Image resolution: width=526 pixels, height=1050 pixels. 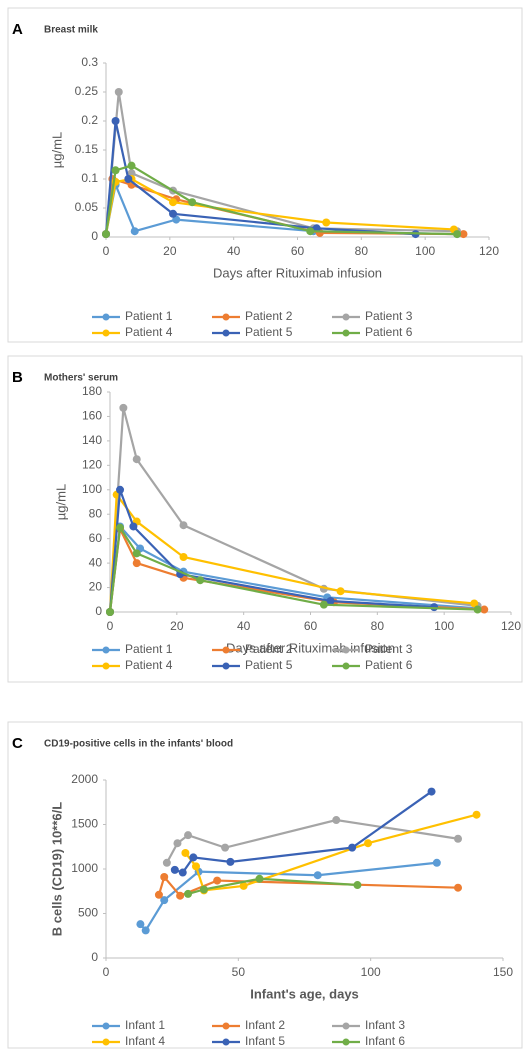 I want to click on y-tick-label: 2000, so click(x=84, y=779).